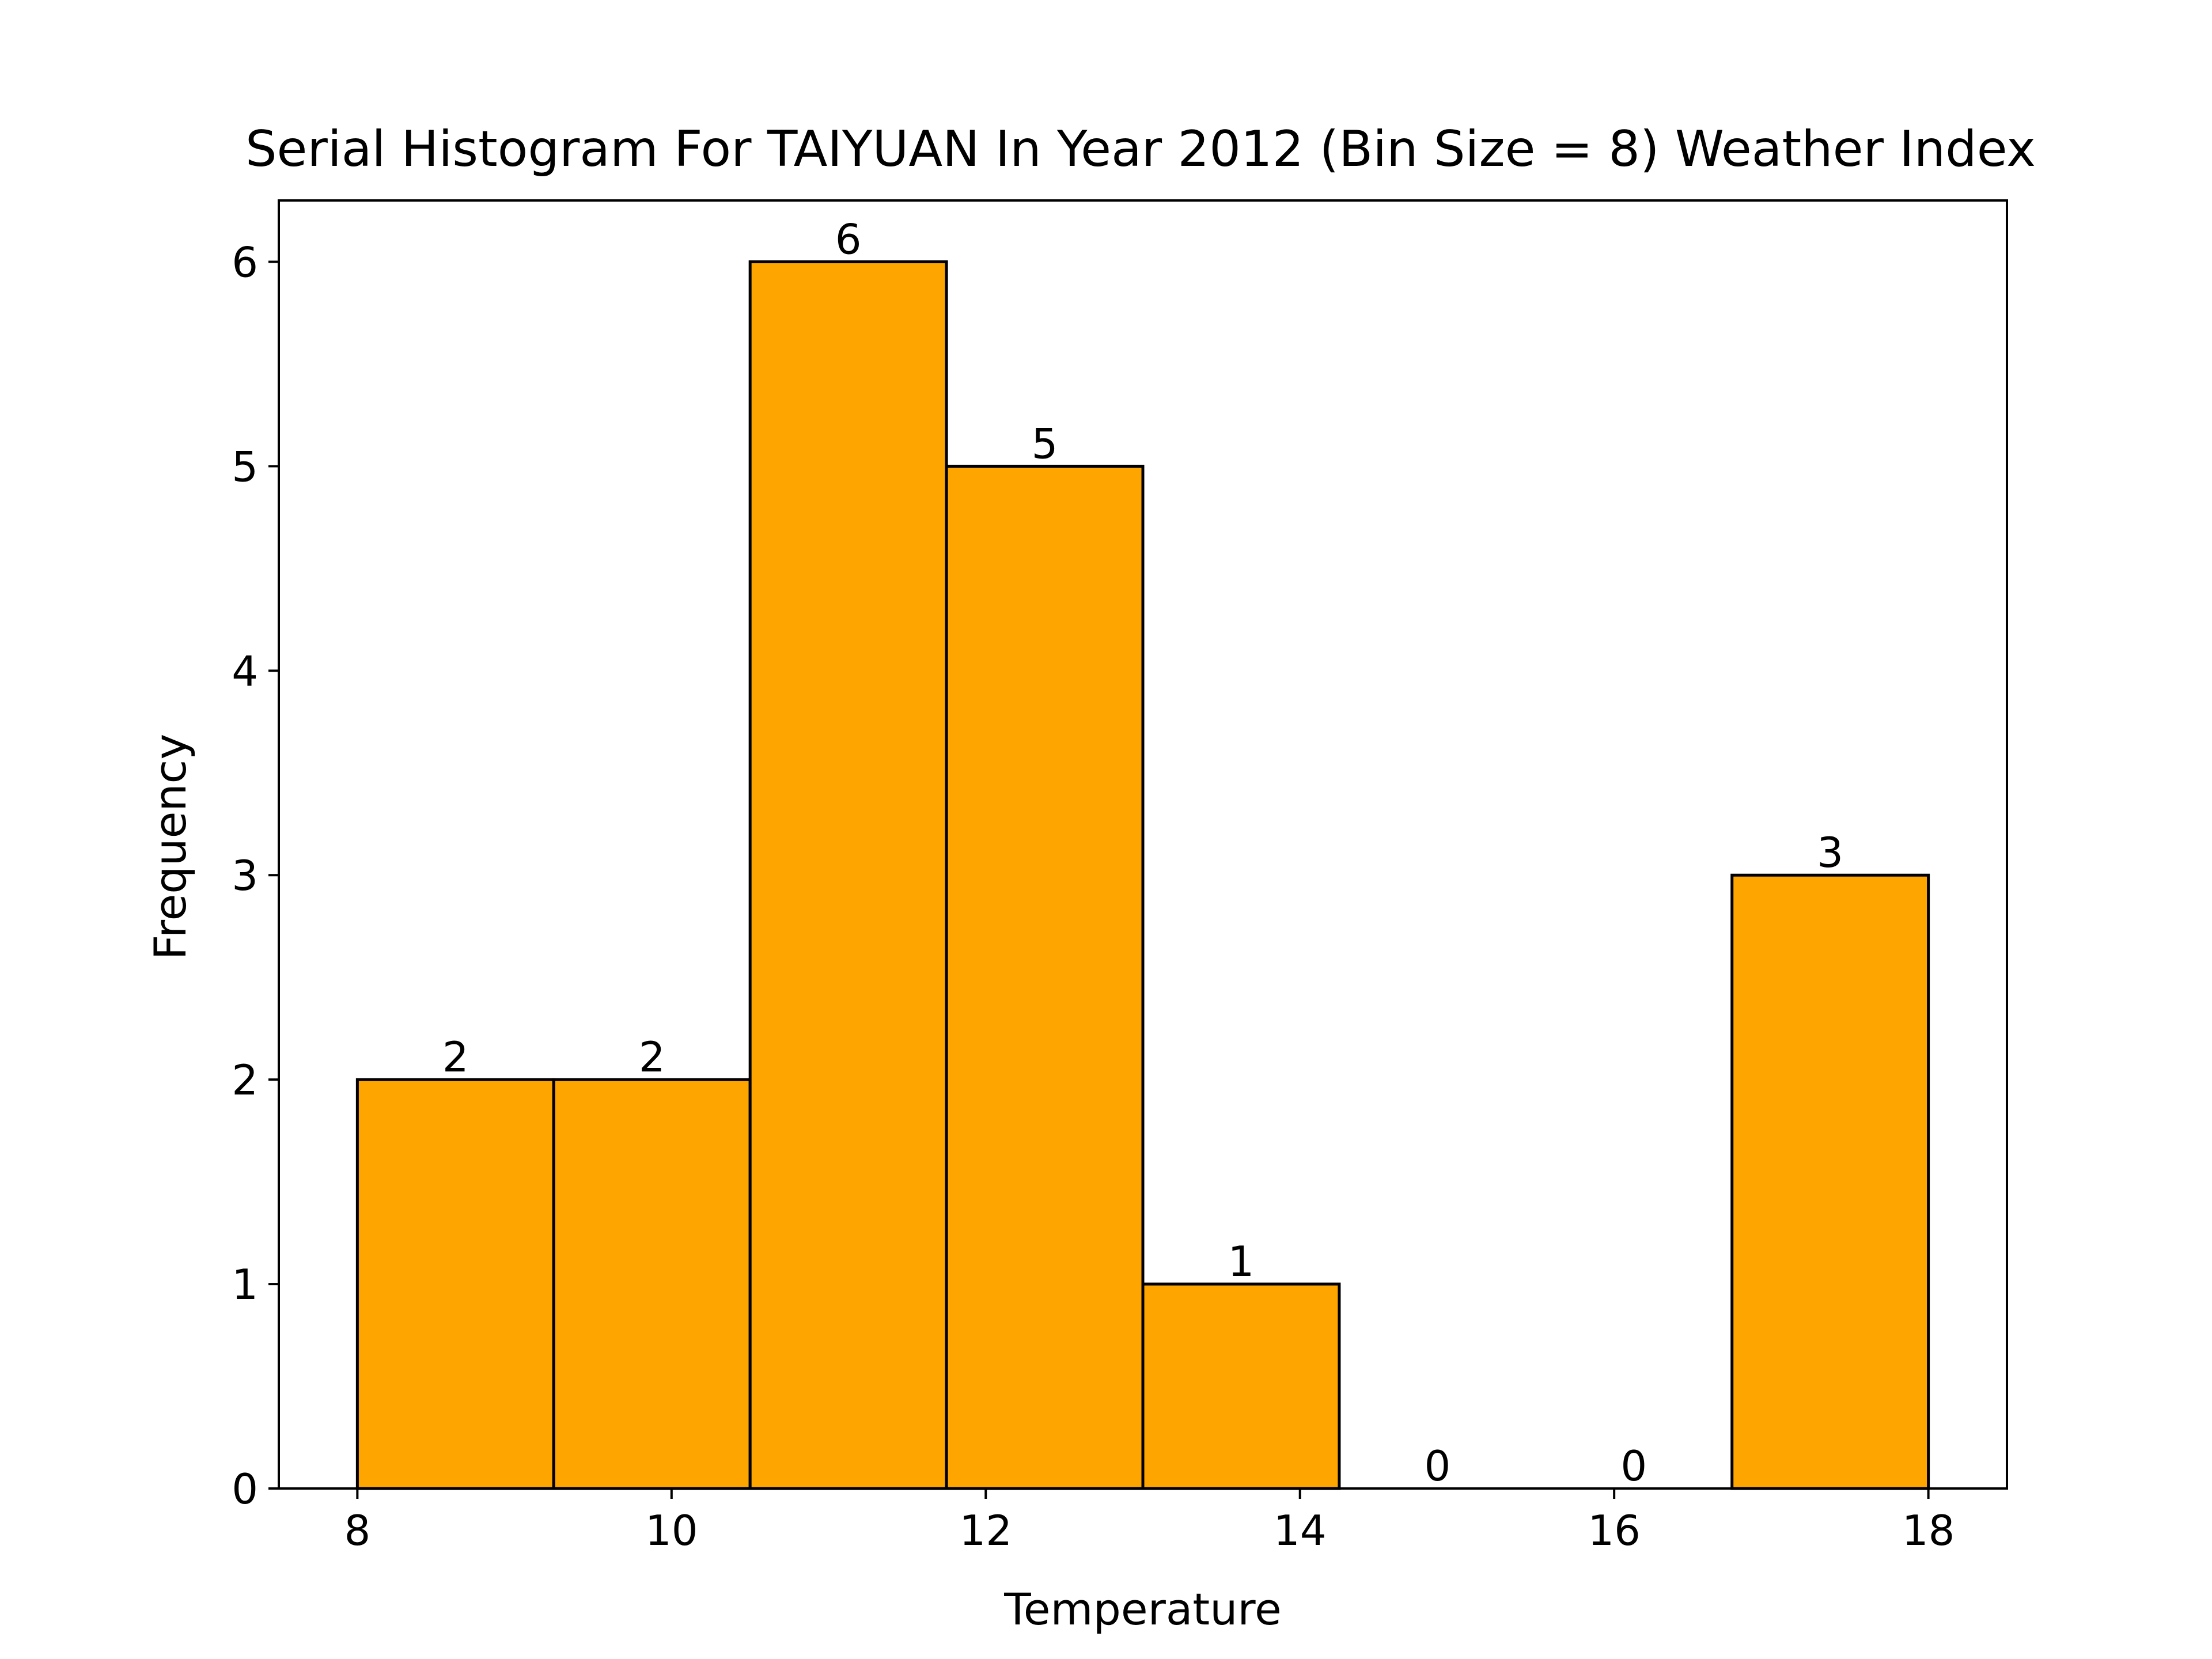 The width and height of the screenshot is (2212, 1659). What do you see at coordinates (170, 847) in the screenshot?
I see `y-axis-label: Frequency` at bounding box center [170, 847].